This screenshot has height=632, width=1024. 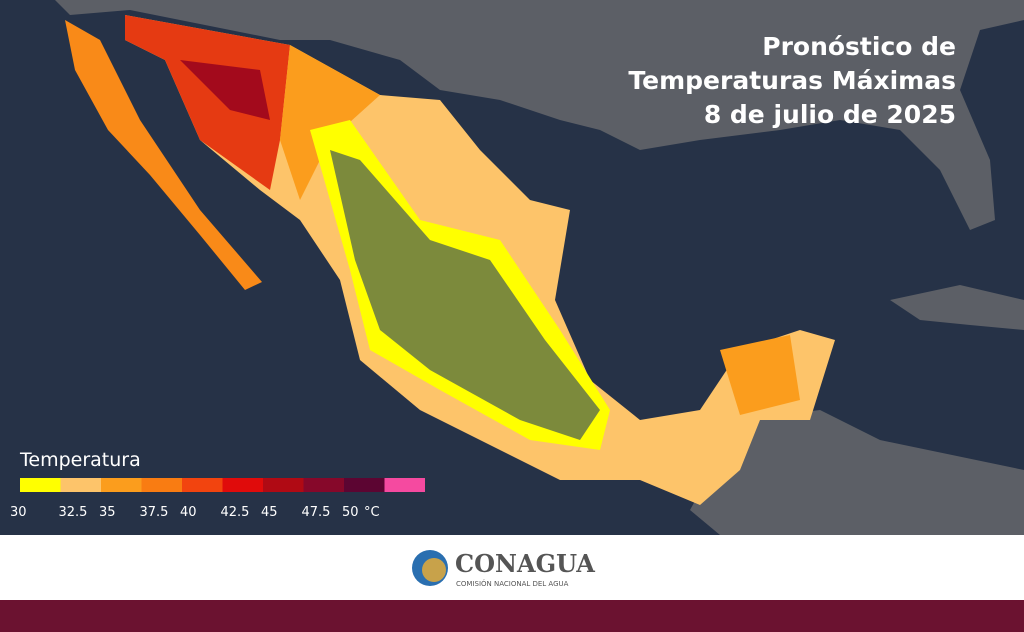 I want to click on logo-name: CONAGUA, so click(x=525, y=563).